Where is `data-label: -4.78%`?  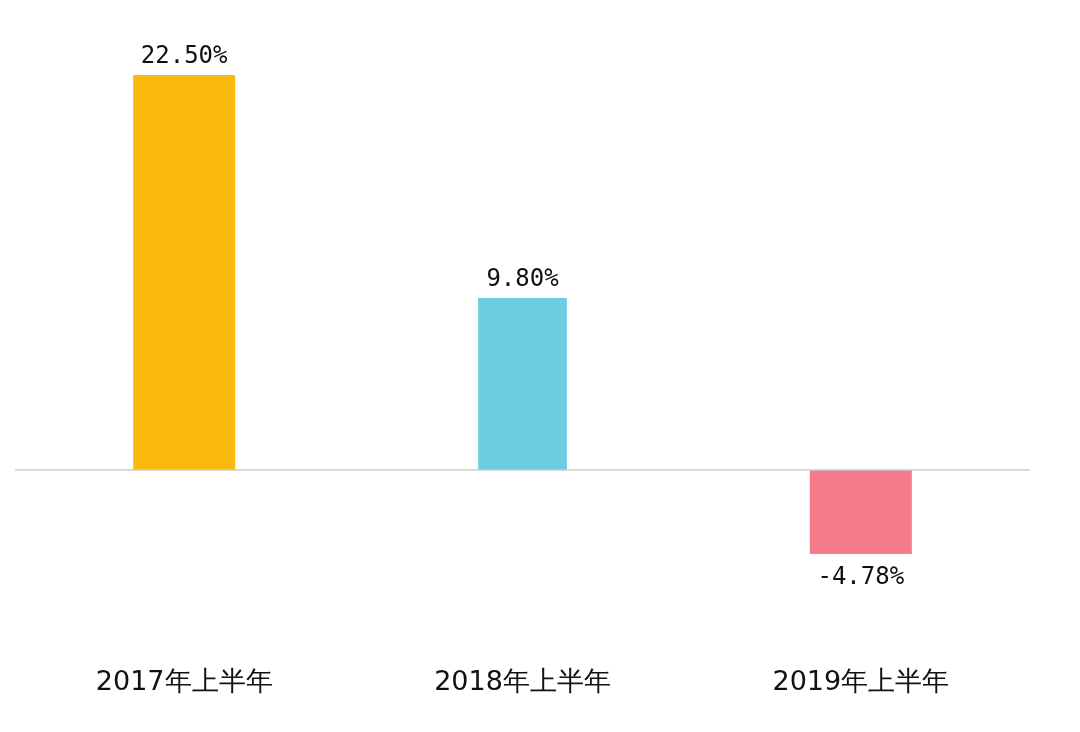 data-label: -4.78% is located at coordinates (861, 575).